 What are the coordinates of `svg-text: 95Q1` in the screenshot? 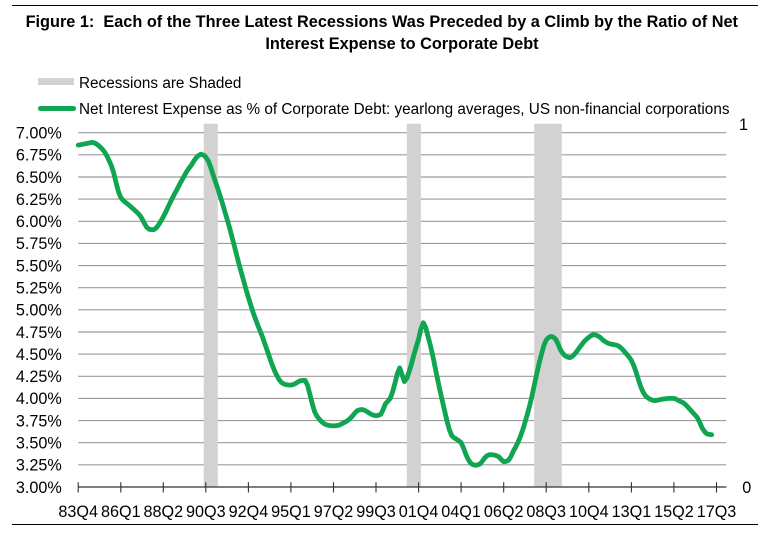 It's located at (291, 512).